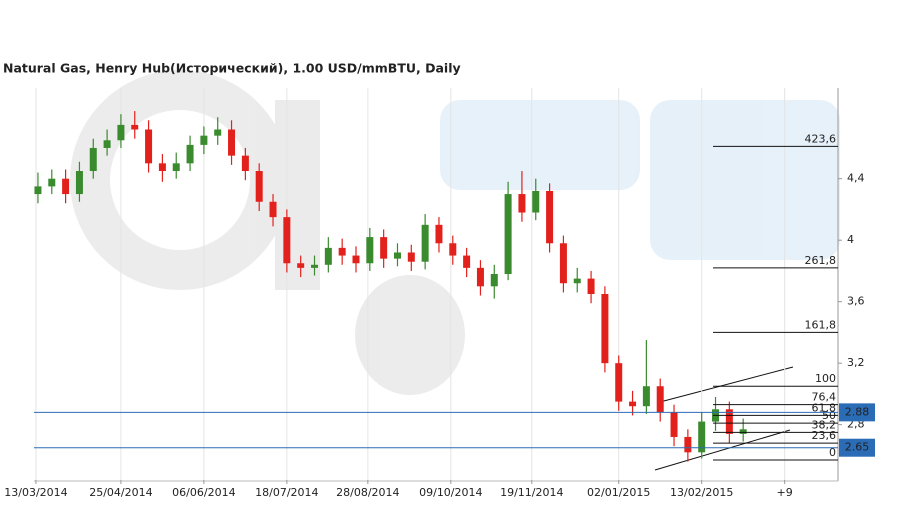  What do you see at coordinates (824, 424) in the screenshot?
I see `fib-label: 38,2` at bounding box center [824, 424].